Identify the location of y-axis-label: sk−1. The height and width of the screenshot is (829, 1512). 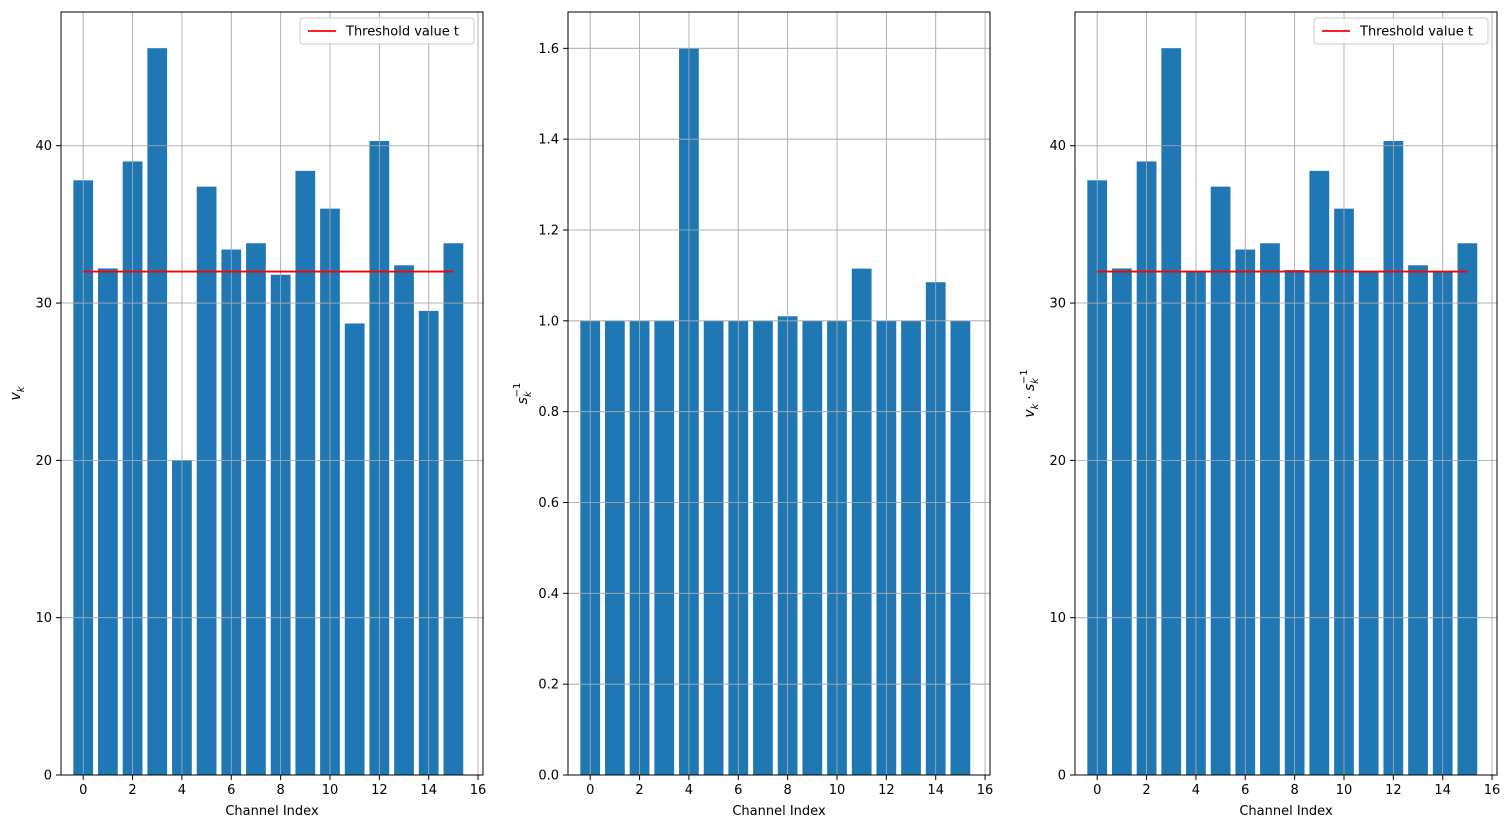
(523, 394).